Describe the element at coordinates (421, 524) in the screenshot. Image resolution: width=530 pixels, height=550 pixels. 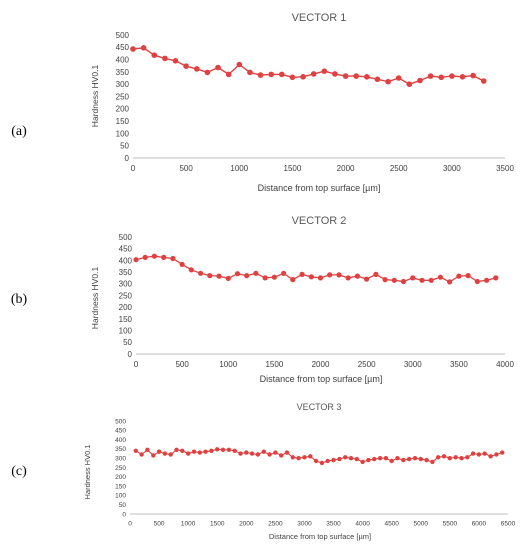
I see `x-tick-label: 5000` at that location.